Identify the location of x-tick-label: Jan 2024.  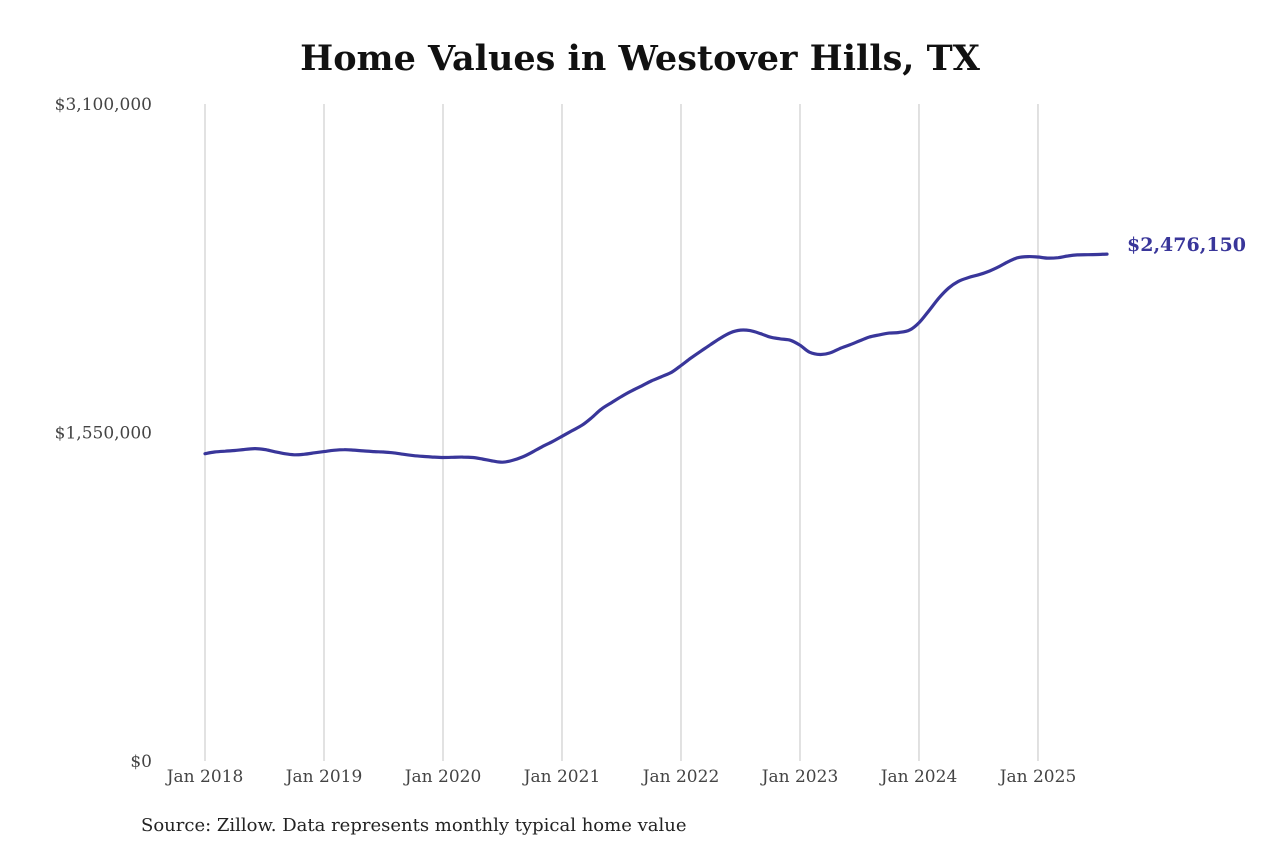
(918, 777).